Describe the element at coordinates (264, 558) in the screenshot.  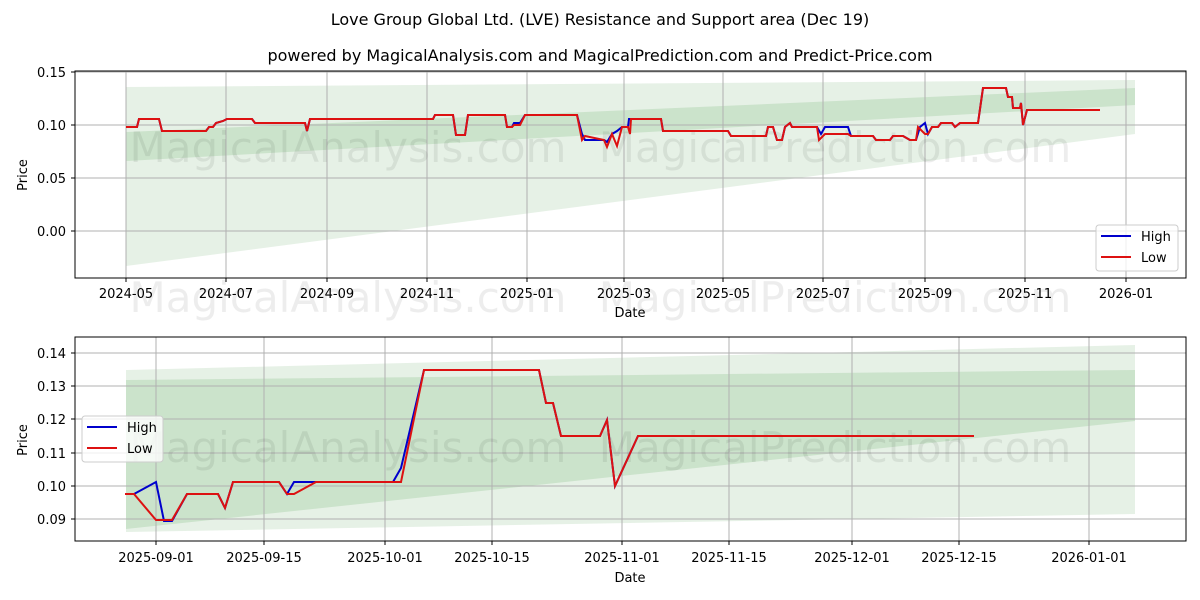
I see `svg-text: 2025-09-15` at that location.